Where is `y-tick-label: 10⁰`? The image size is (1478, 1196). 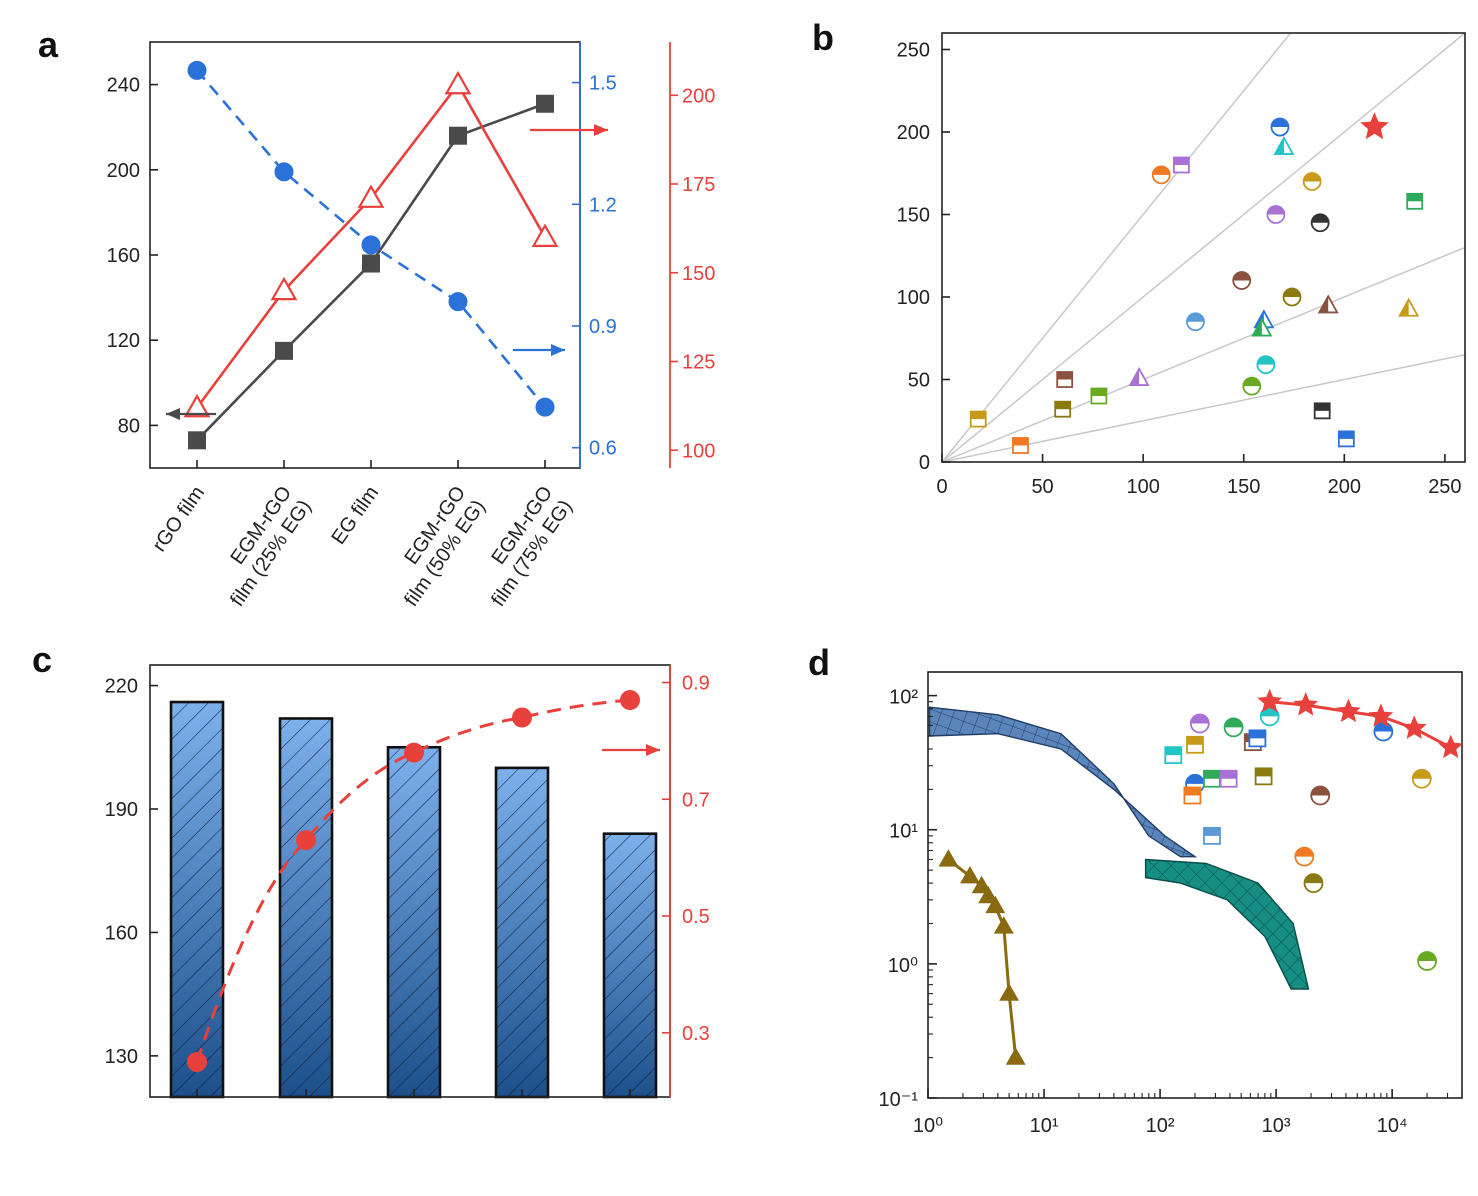
y-tick-label: 10⁰ is located at coordinates (903, 966).